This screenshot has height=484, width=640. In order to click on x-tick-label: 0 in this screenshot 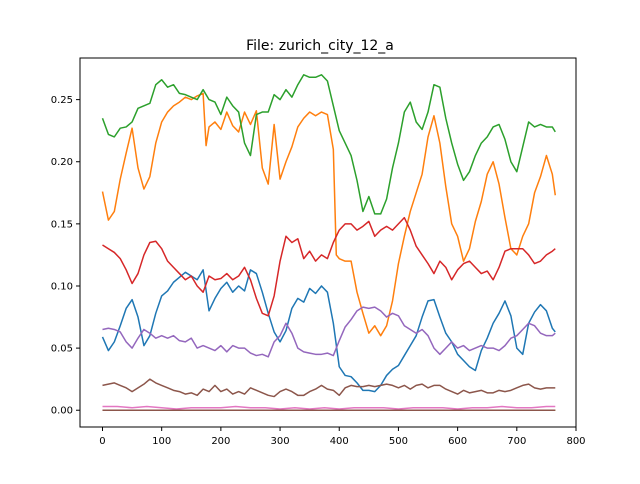, I will do `click(102, 441)`.